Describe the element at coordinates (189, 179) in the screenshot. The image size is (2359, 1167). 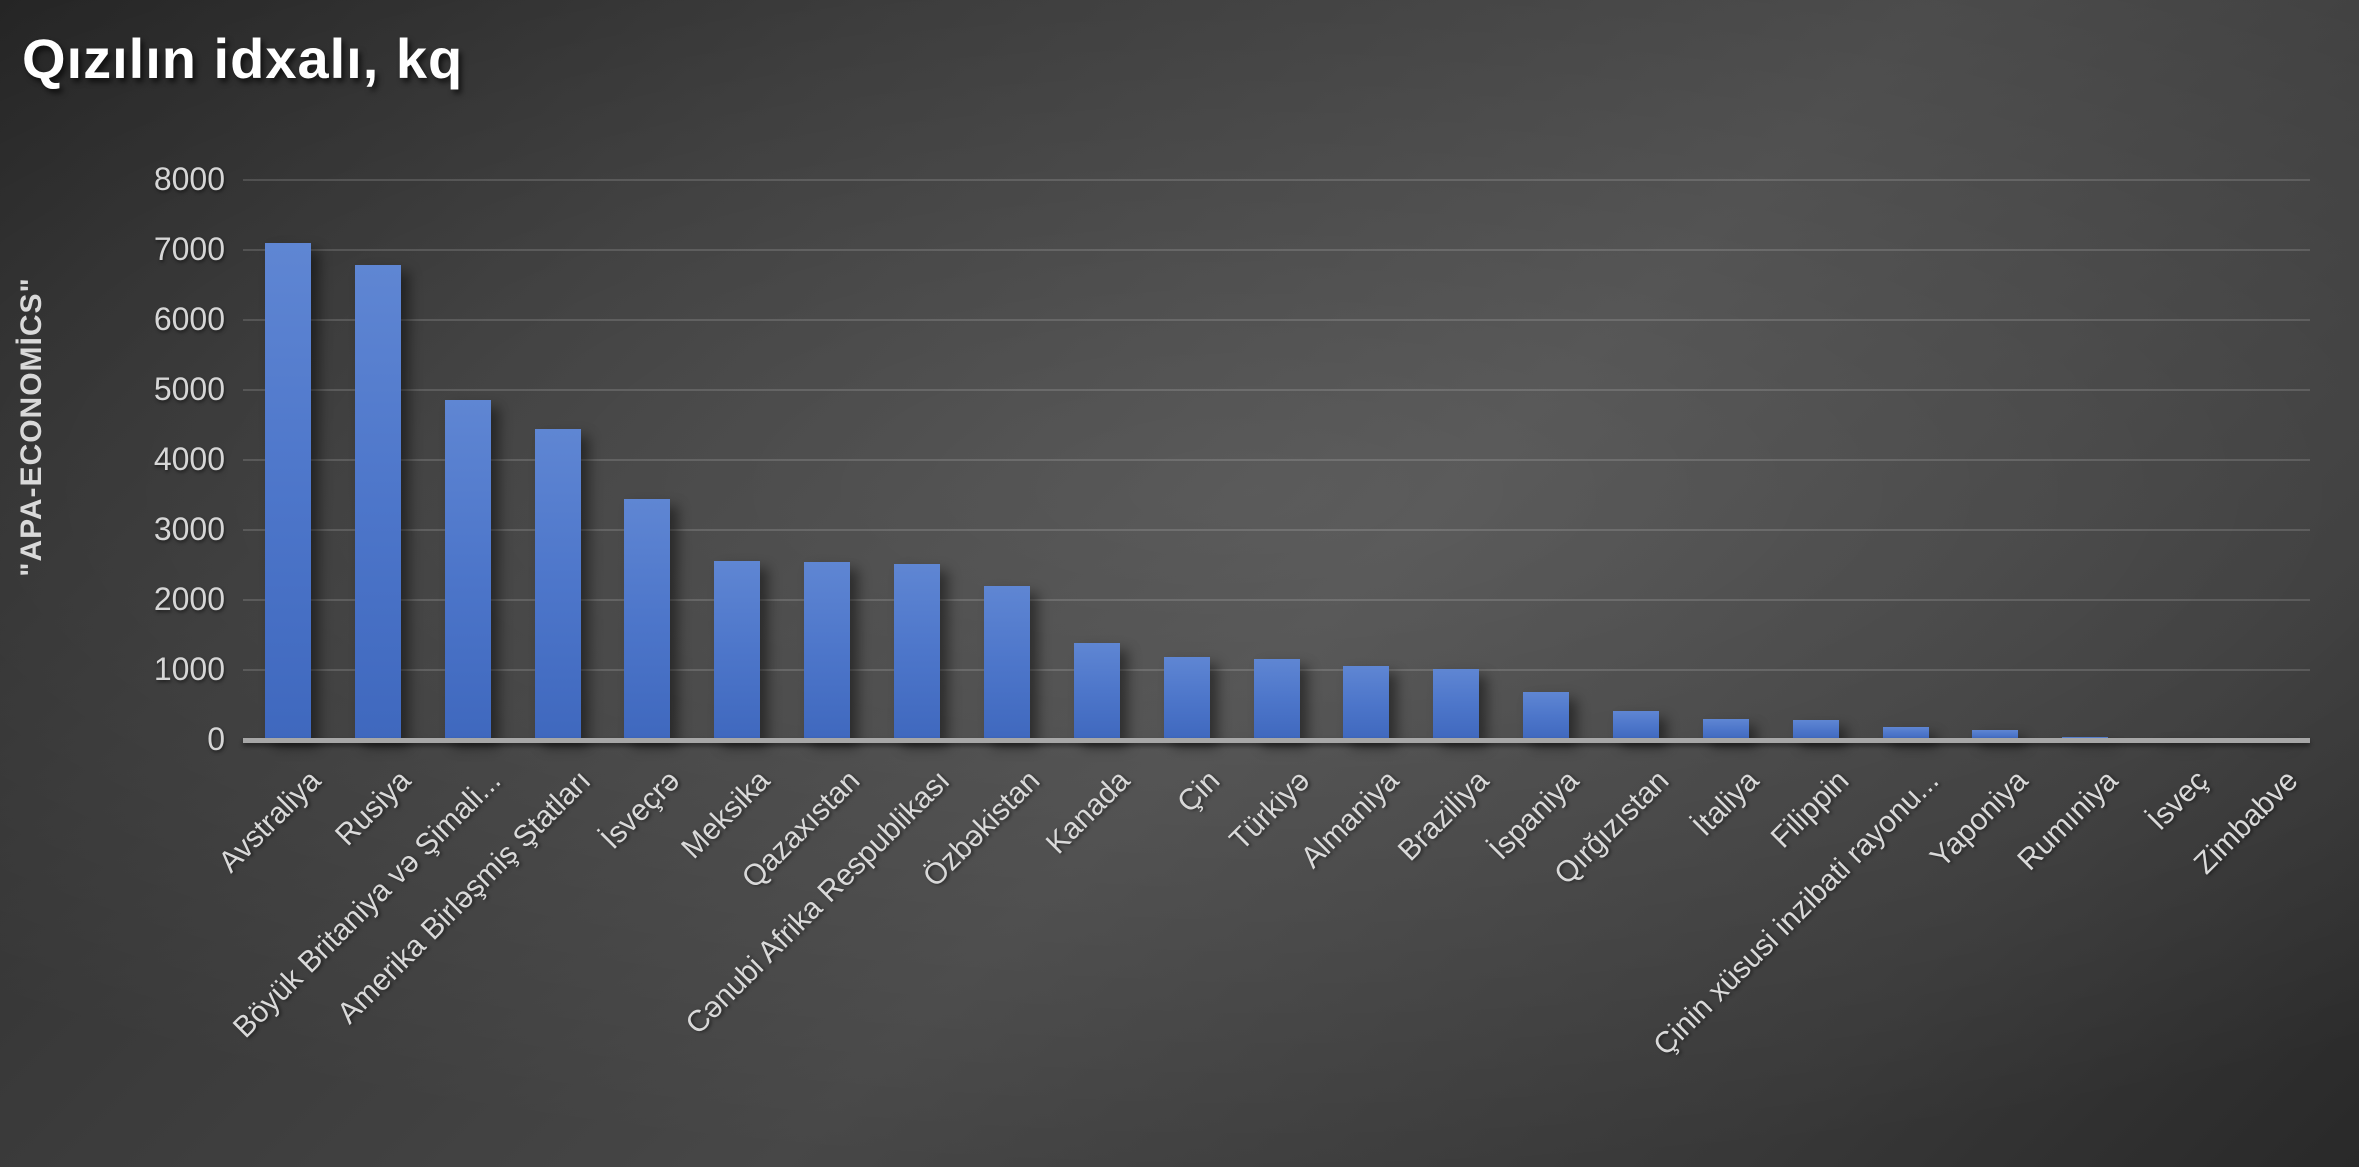
I see `y-tick-label-8000: 8000` at that location.